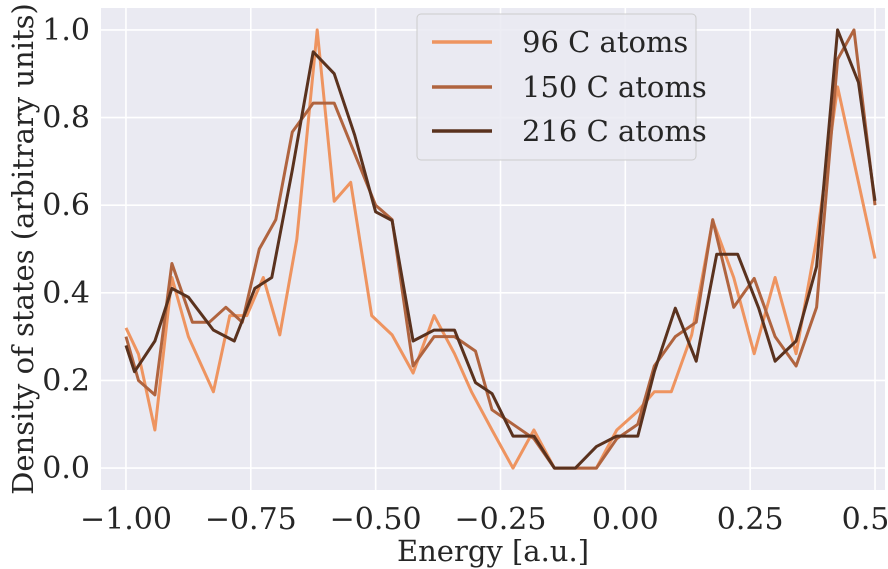 The width and height of the screenshot is (888, 569). Describe the element at coordinates (865, 519) in the screenshot. I see `x-tick-label: 0.50` at that location.